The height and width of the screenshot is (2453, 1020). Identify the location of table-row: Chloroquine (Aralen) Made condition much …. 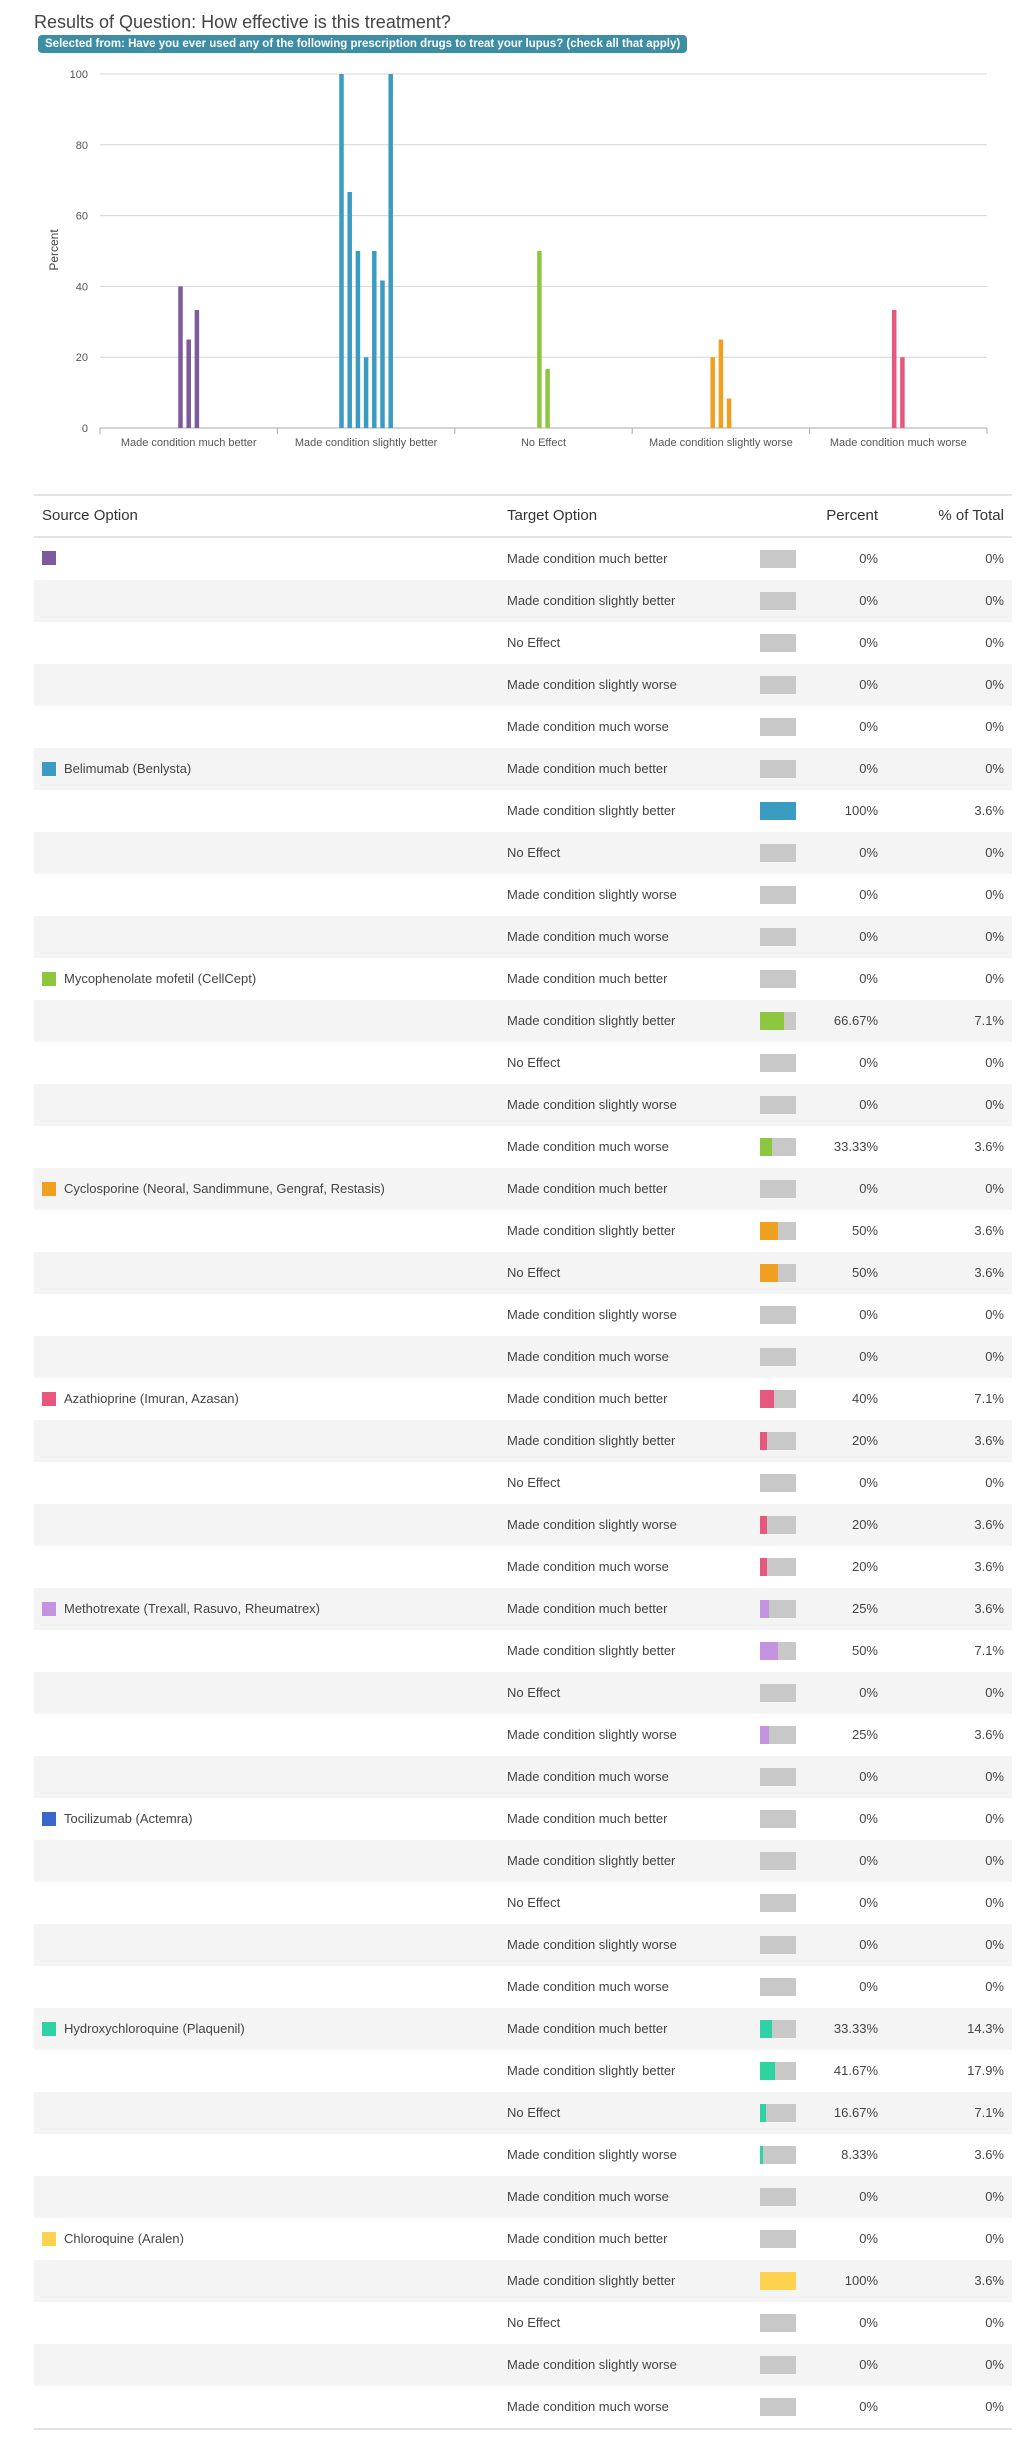
(523, 2239).